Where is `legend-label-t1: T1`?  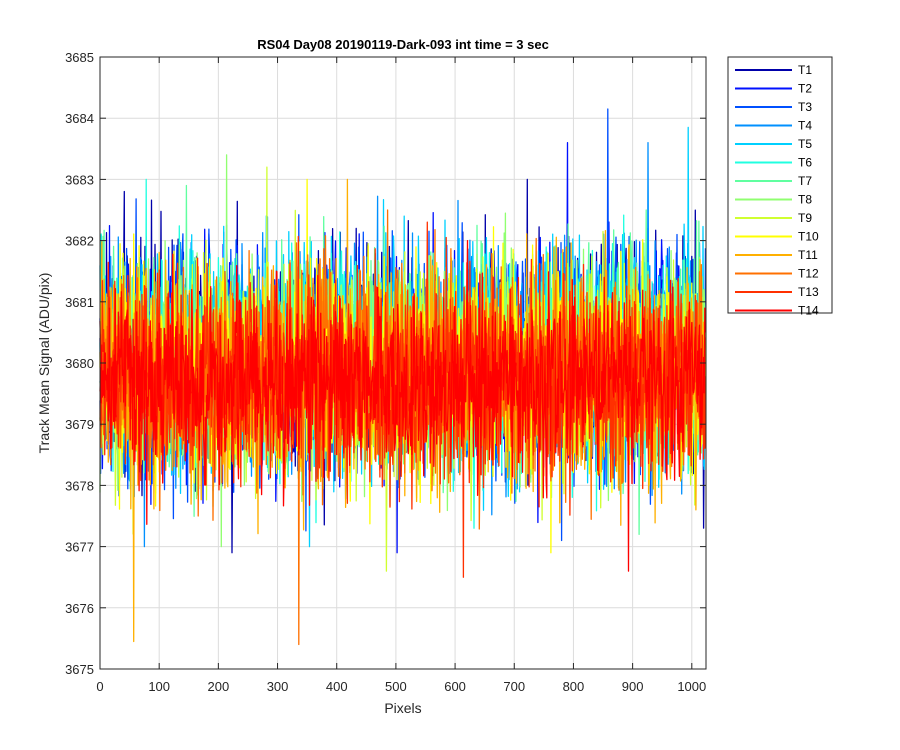 legend-label-t1: T1 is located at coordinates (805, 70).